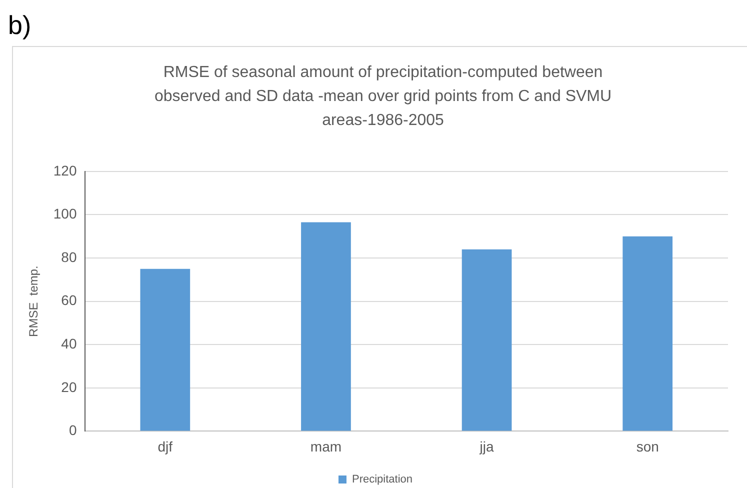 The width and height of the screenshot is (747, 488). I want to click on x-tick-label: djf, so click(165, 446).